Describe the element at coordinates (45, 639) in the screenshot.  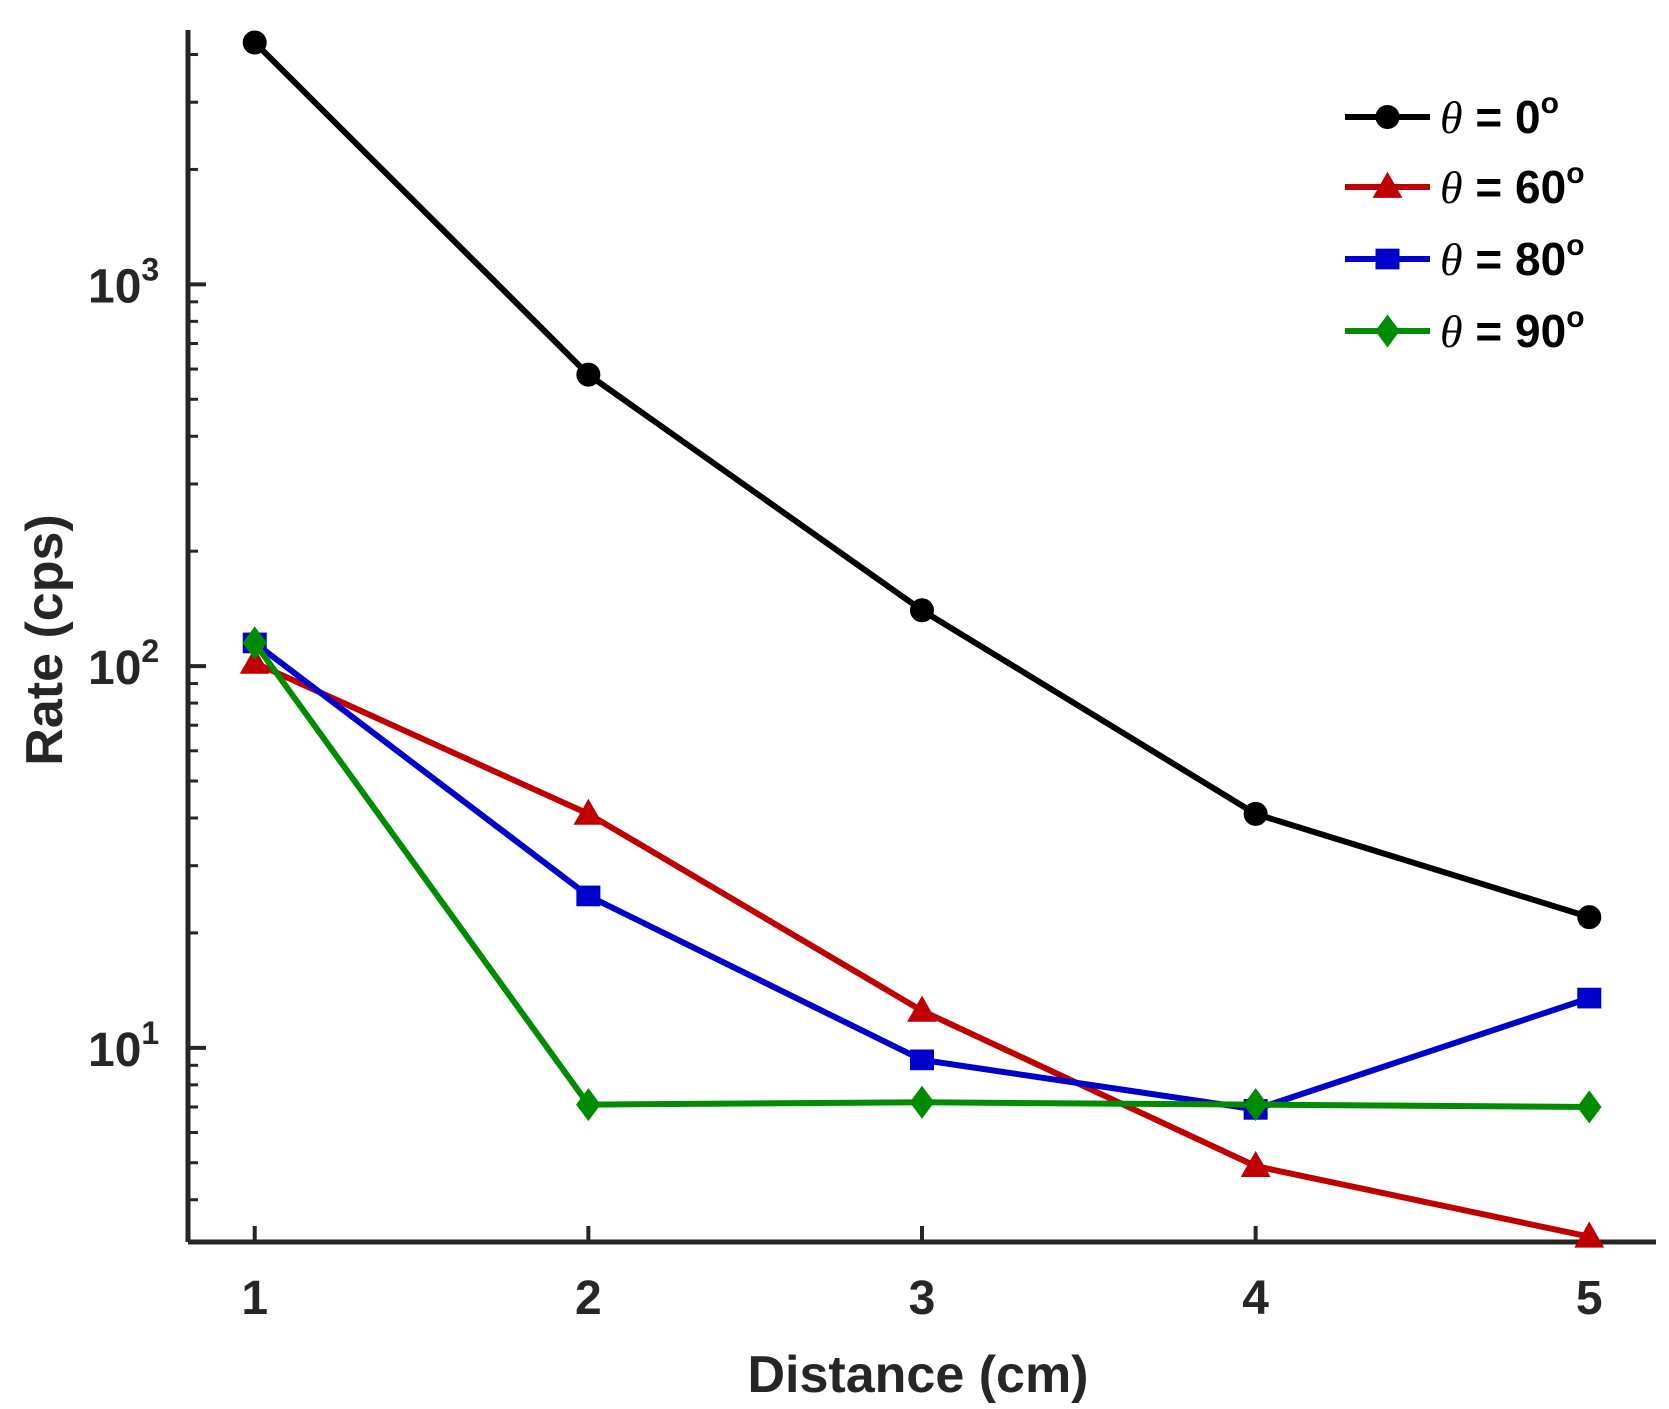
I see `y-axis-label: Rate (cps)` at that location.